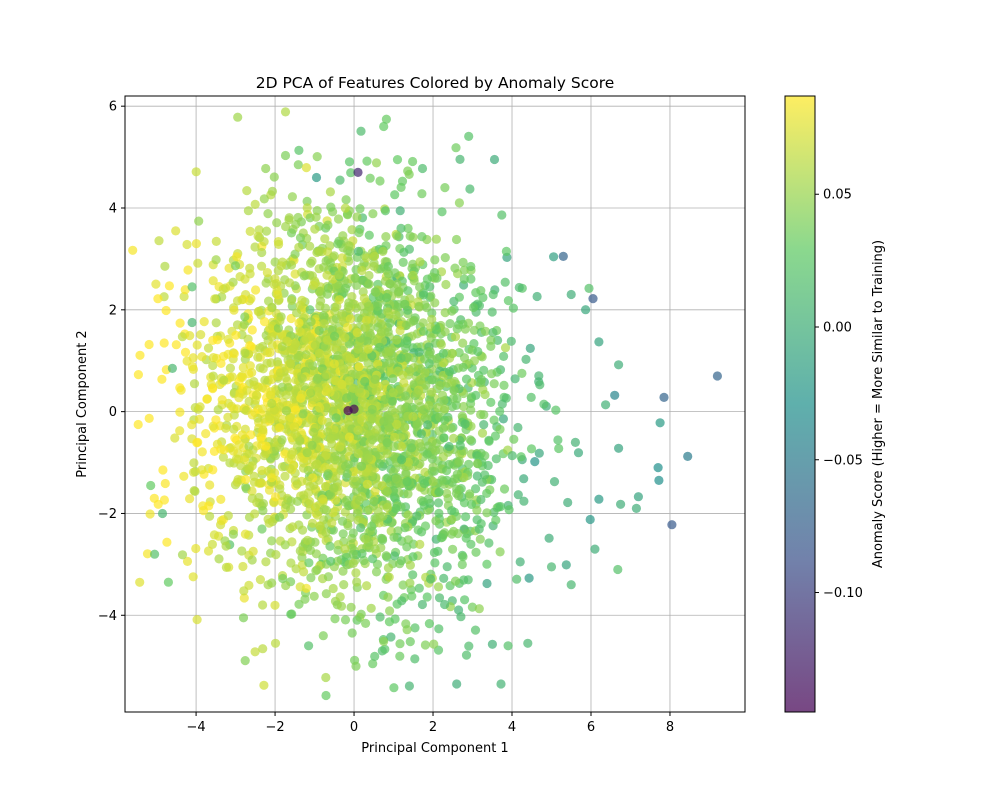 This screenshot has width=1000, height=800. Describe the element at coordinates (430, 723) in the screenshot. I see `x-axis-ticks: −4 −2 0 2 4 6 8` at that location.